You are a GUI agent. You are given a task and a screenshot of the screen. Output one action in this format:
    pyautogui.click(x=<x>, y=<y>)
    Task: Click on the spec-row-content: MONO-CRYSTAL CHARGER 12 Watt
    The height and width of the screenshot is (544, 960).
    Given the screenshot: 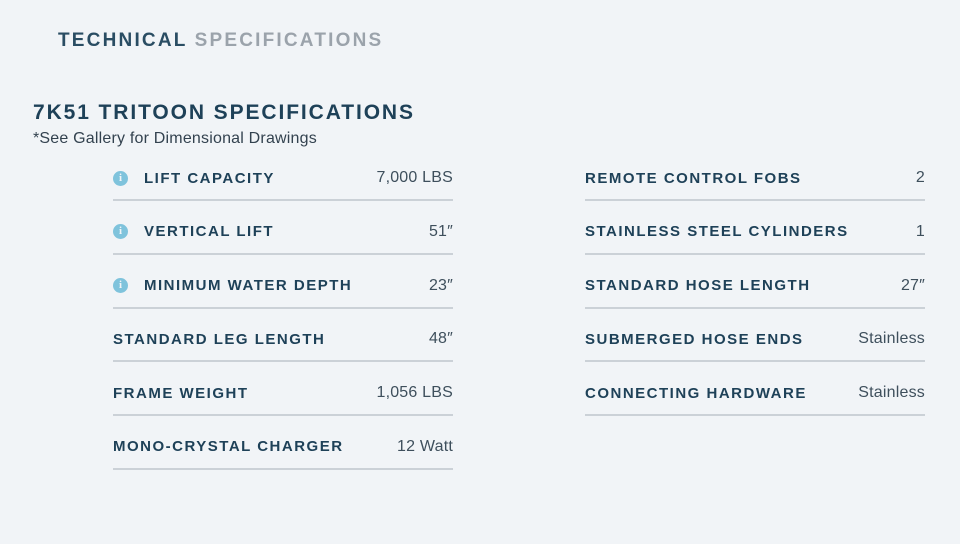 What is the action you would take?
    pyautogui.click(x=283, y=447)
    